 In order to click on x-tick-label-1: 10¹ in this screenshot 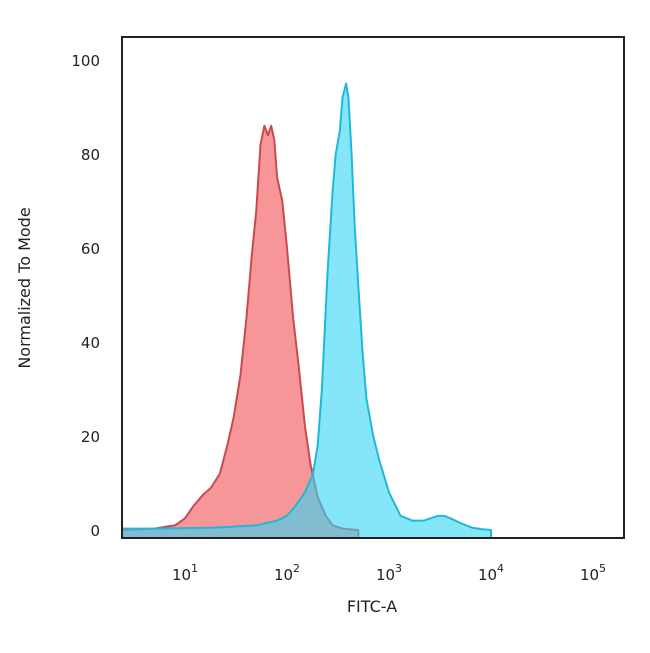, I will do `click(185, 573)`.